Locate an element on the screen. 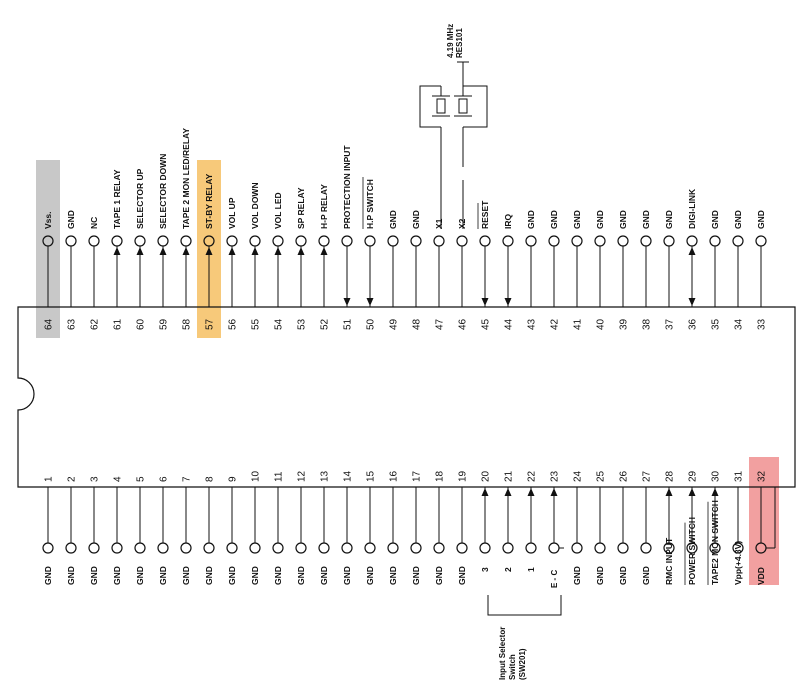 The height and width of the screenshot is (688, 800). pin-number-58: 58 is located at coordinates (187, 324).